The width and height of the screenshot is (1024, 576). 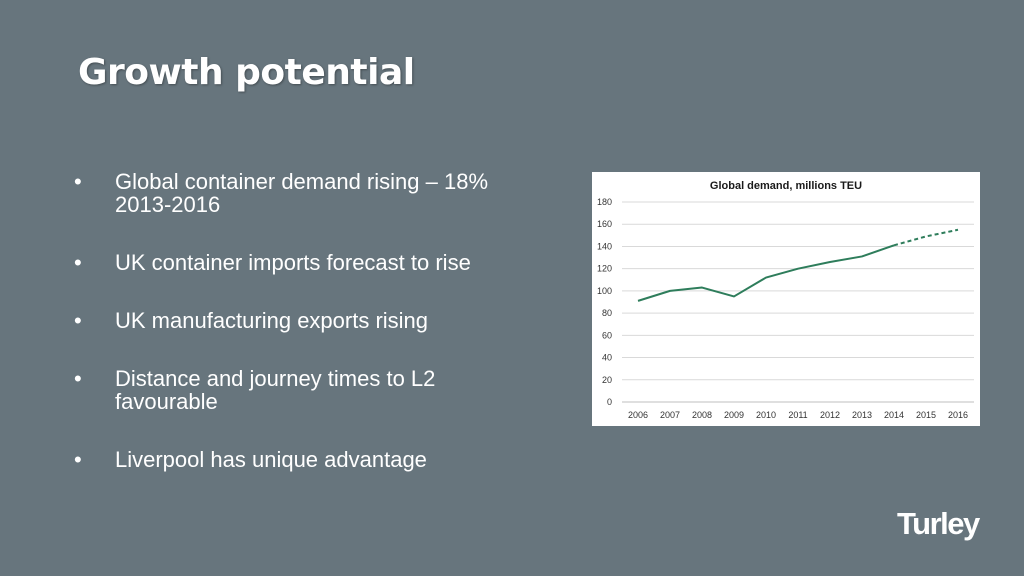 I want to click on x-tick-label: 2014, so click(x=894, y=415).